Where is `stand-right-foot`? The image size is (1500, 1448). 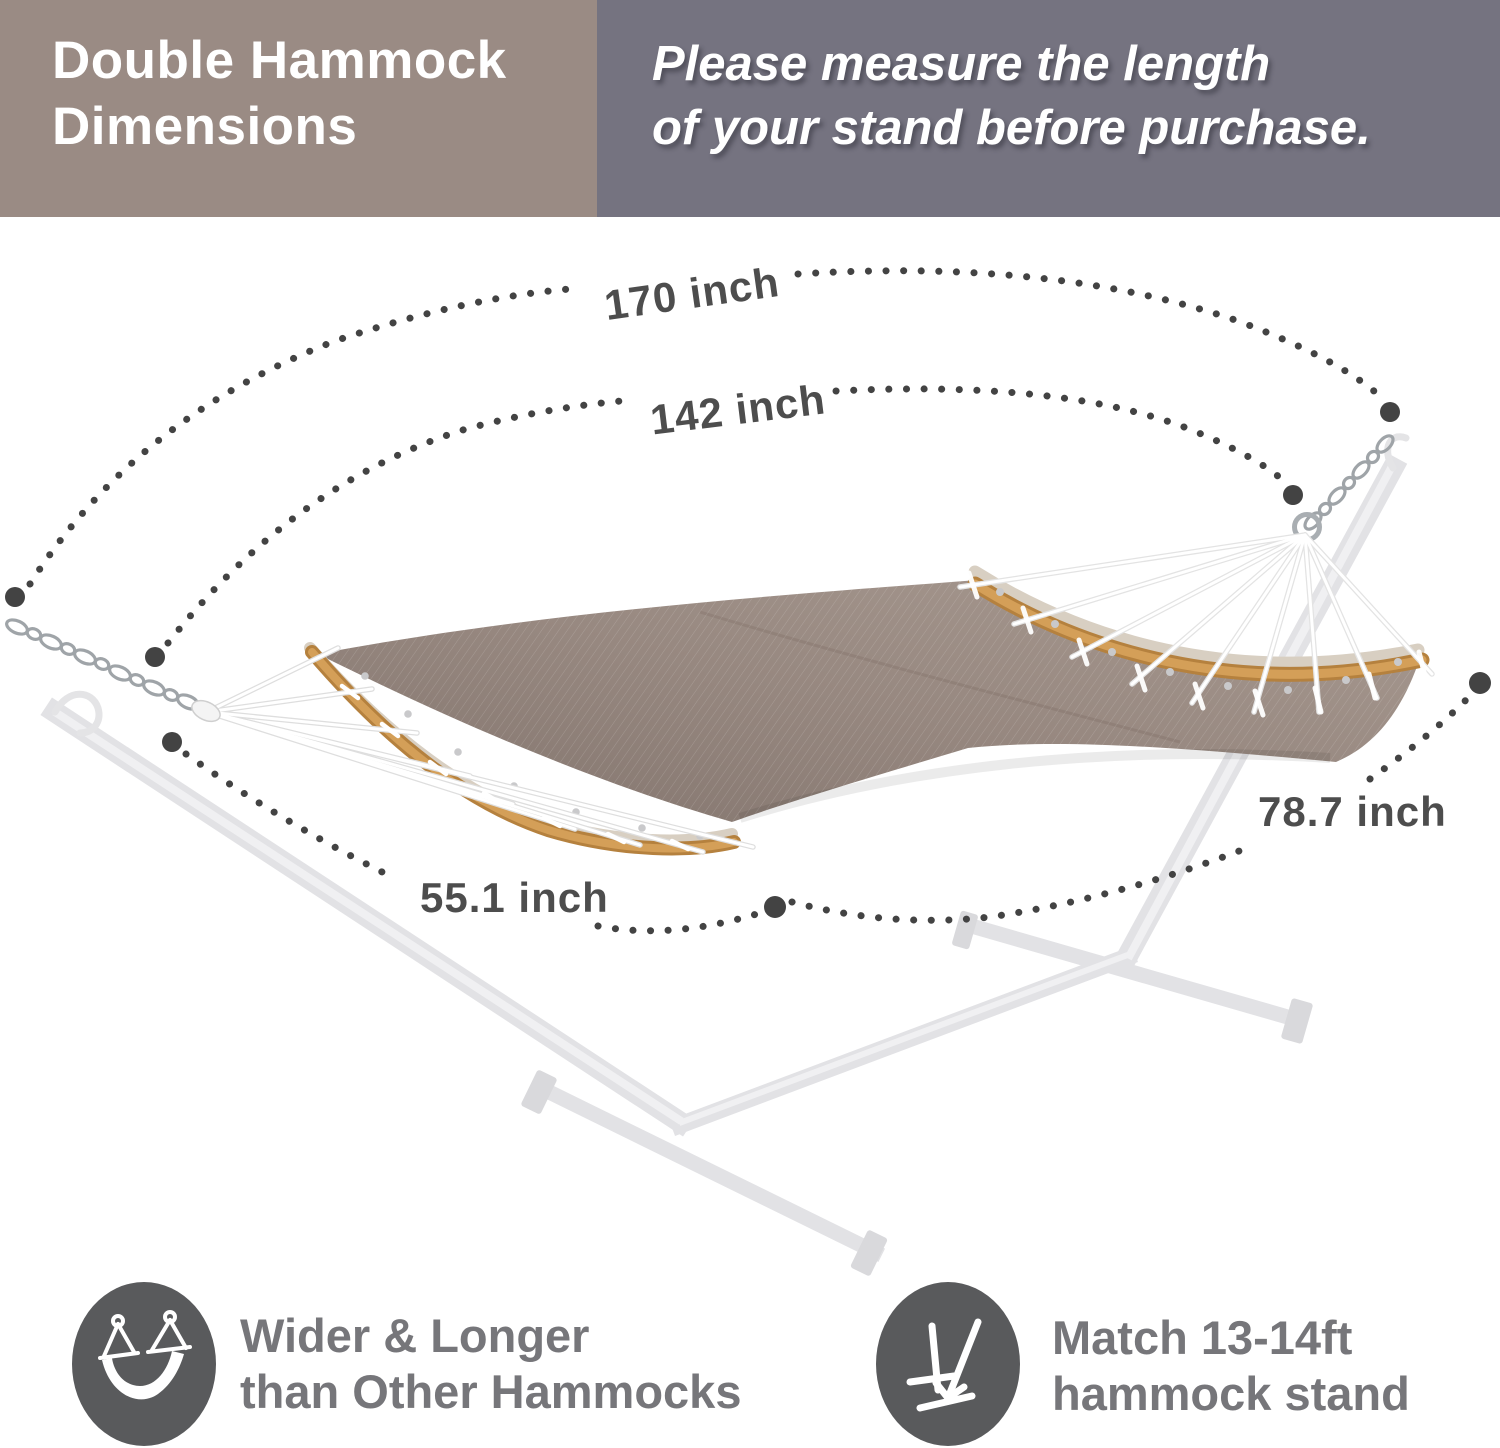 stand-right-foot is located at coordinates (1133, 972).